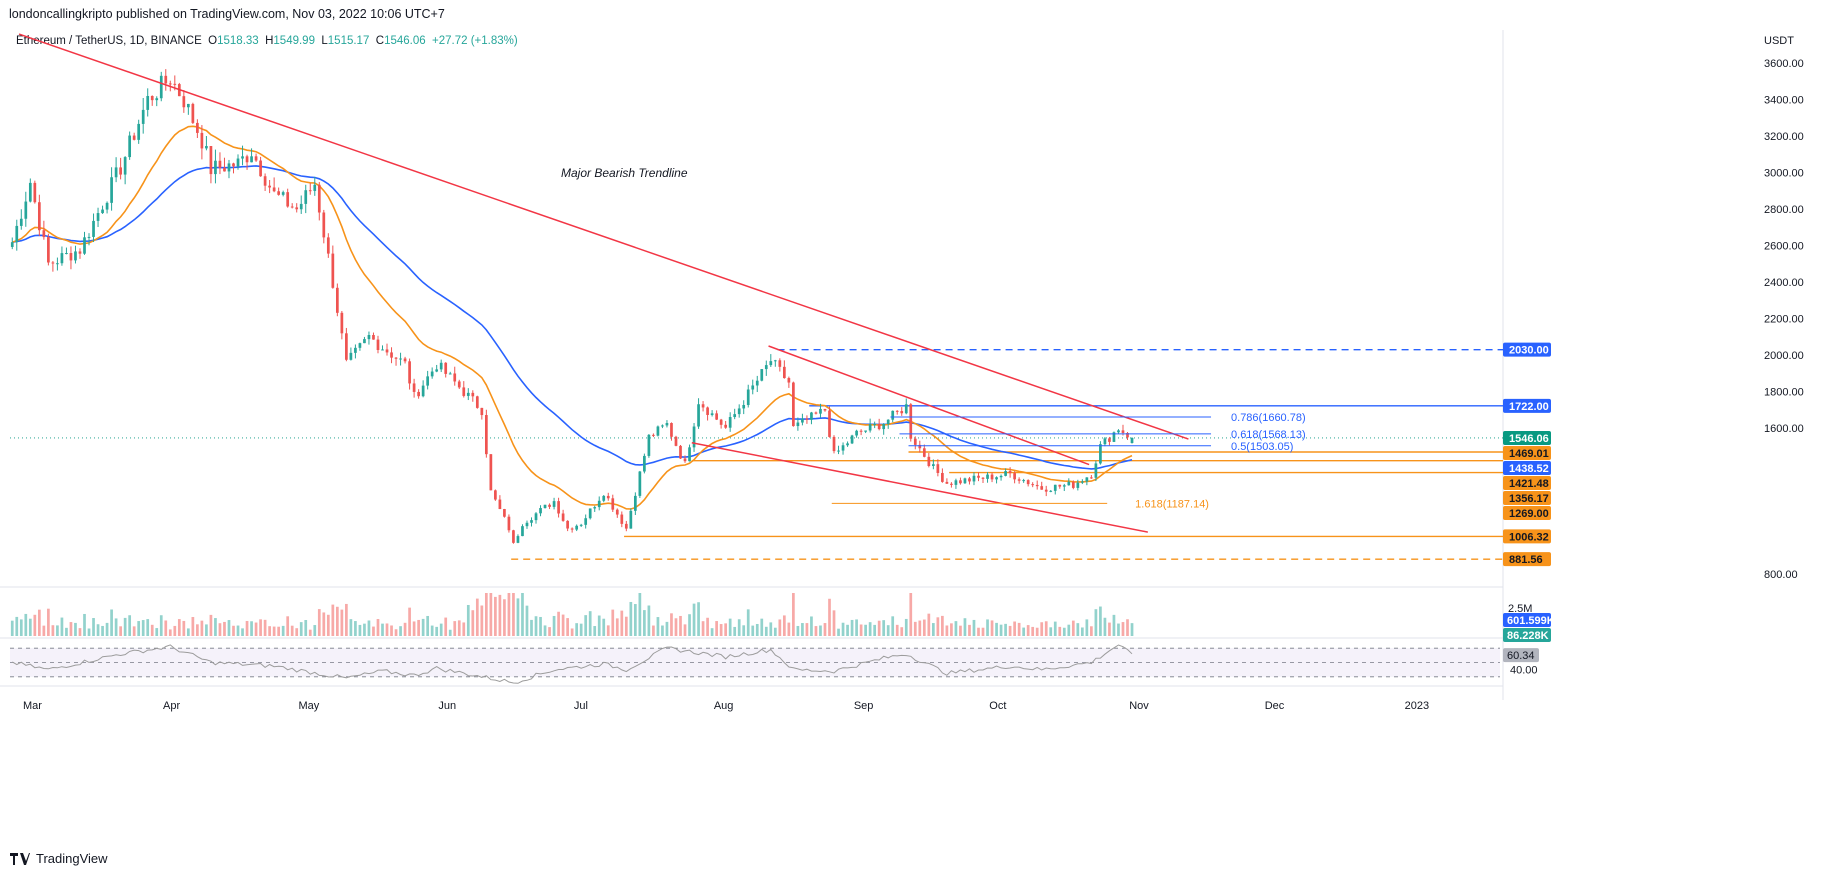 The height and width of the screenshot is (875, 1834). I want to click on tradingview-footer: TradingView, so click(59, 858).